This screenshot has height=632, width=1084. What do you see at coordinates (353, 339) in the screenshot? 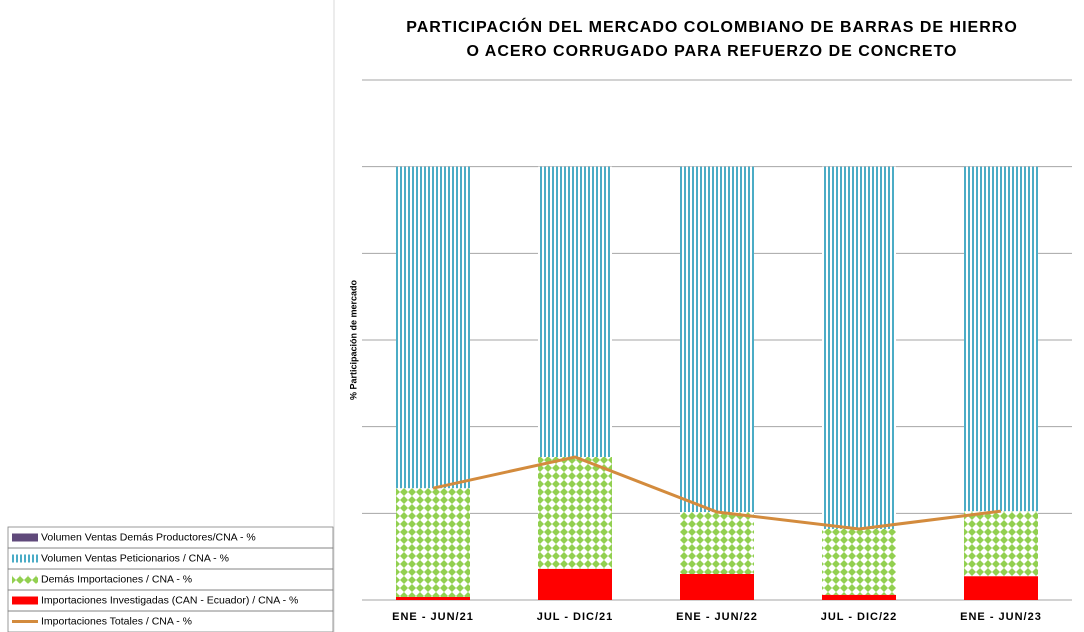
I see `y-axis-label: % Participación de mercado` at bounding box center [353, 339].